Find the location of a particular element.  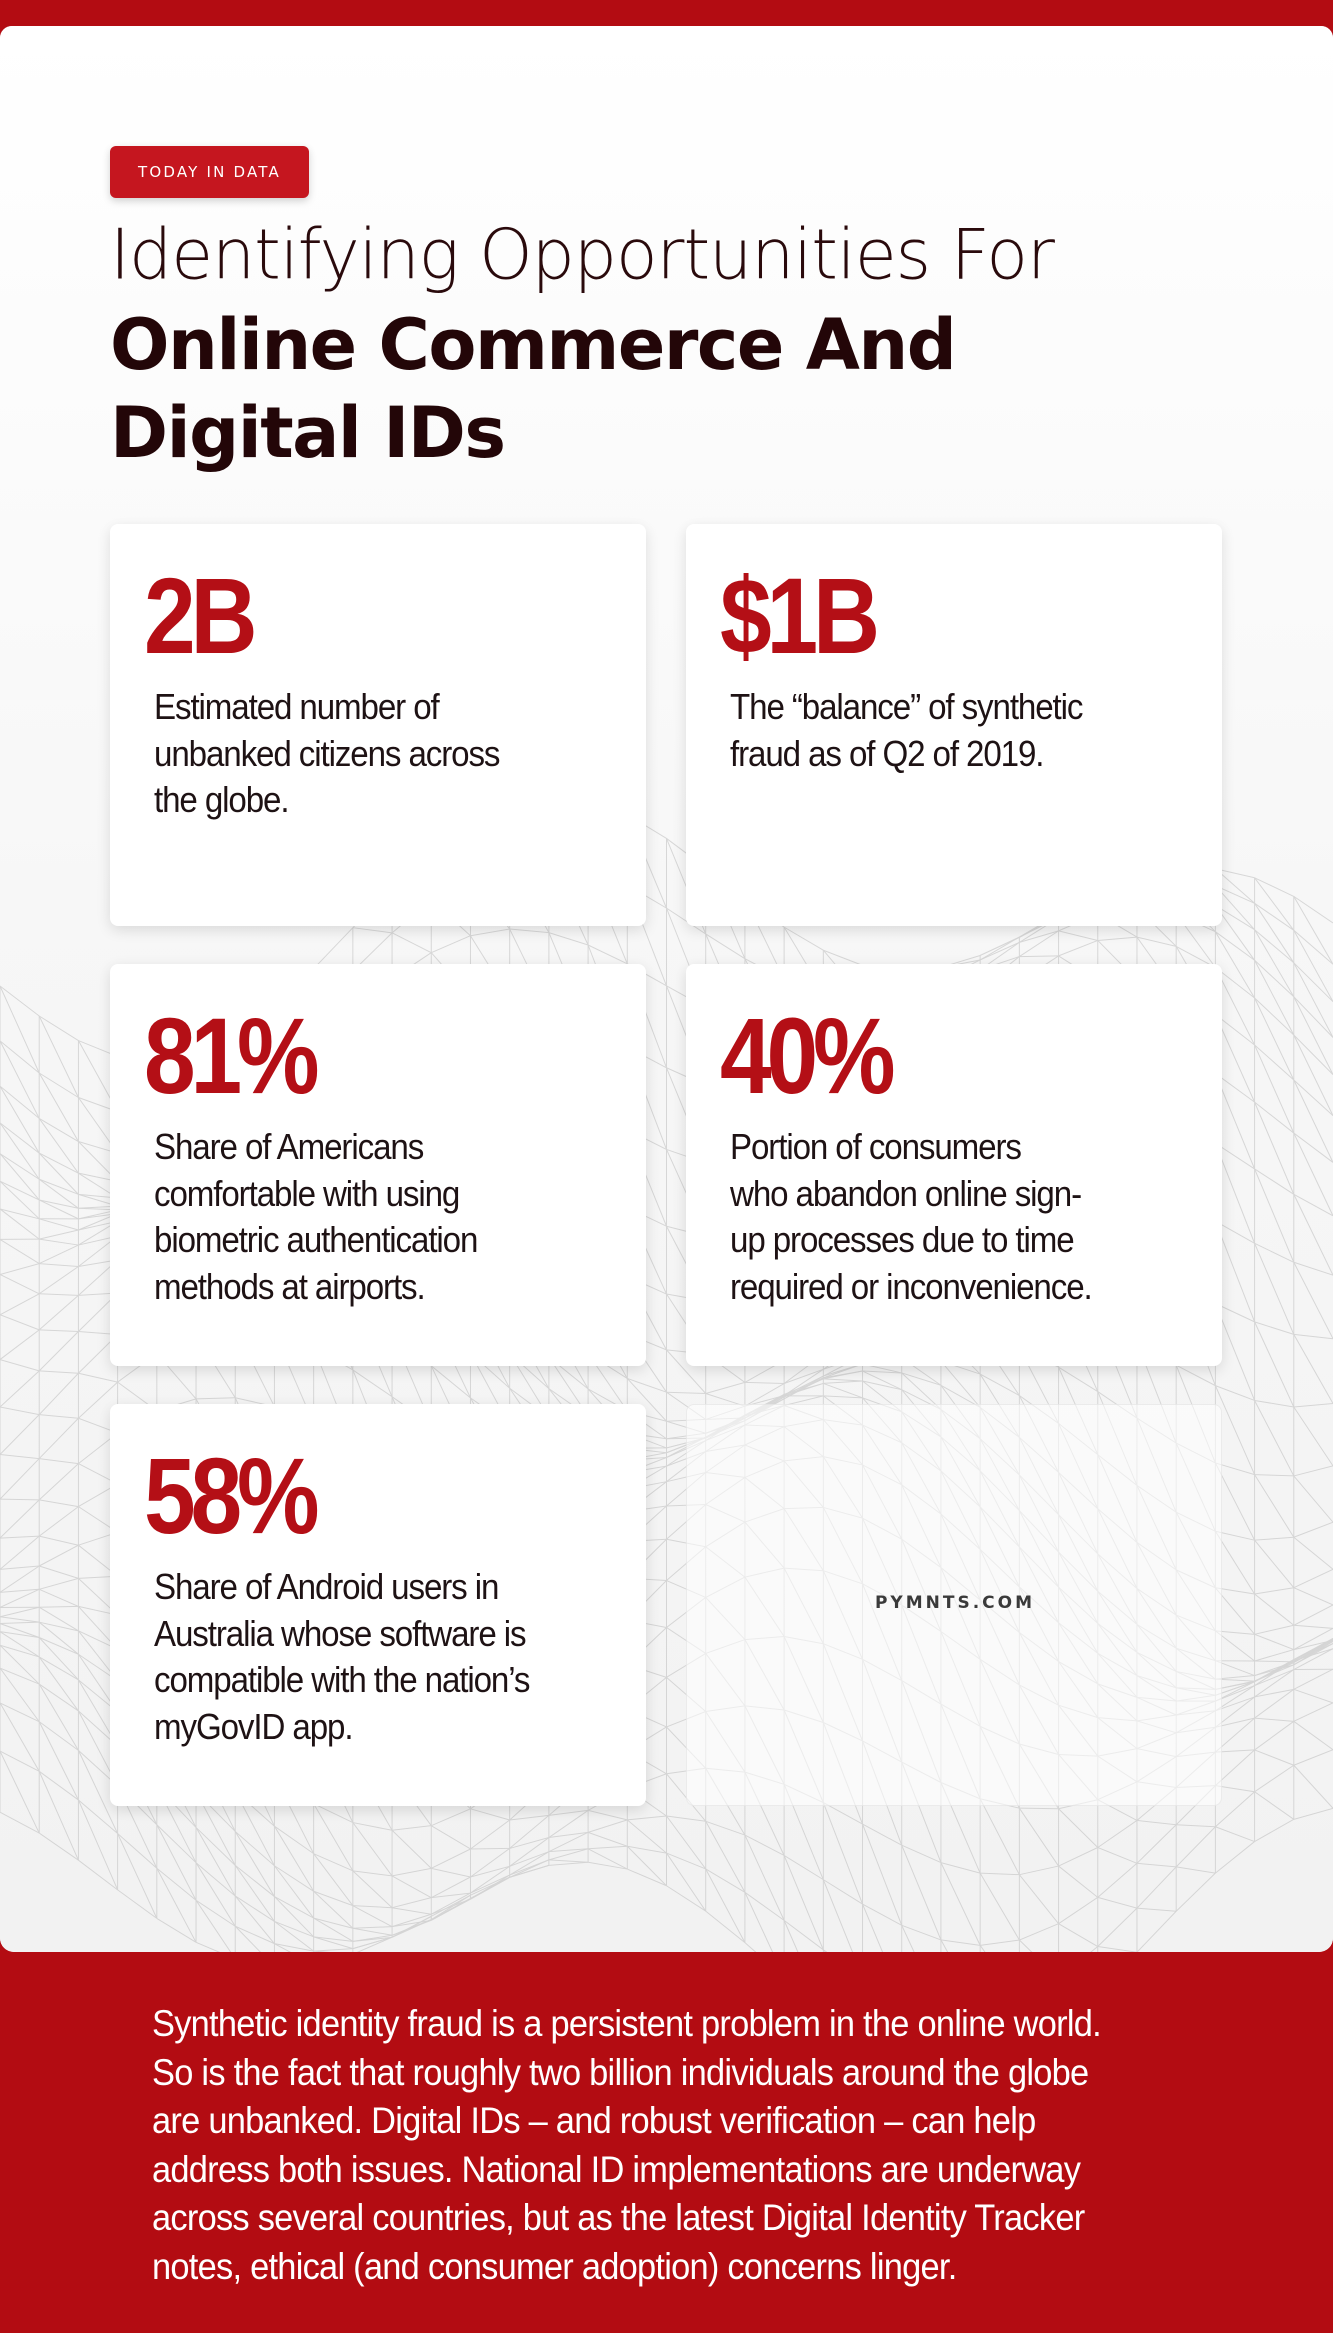

brand-wordmark: PYMNTS.COM is located at coordinates (955, 1603).